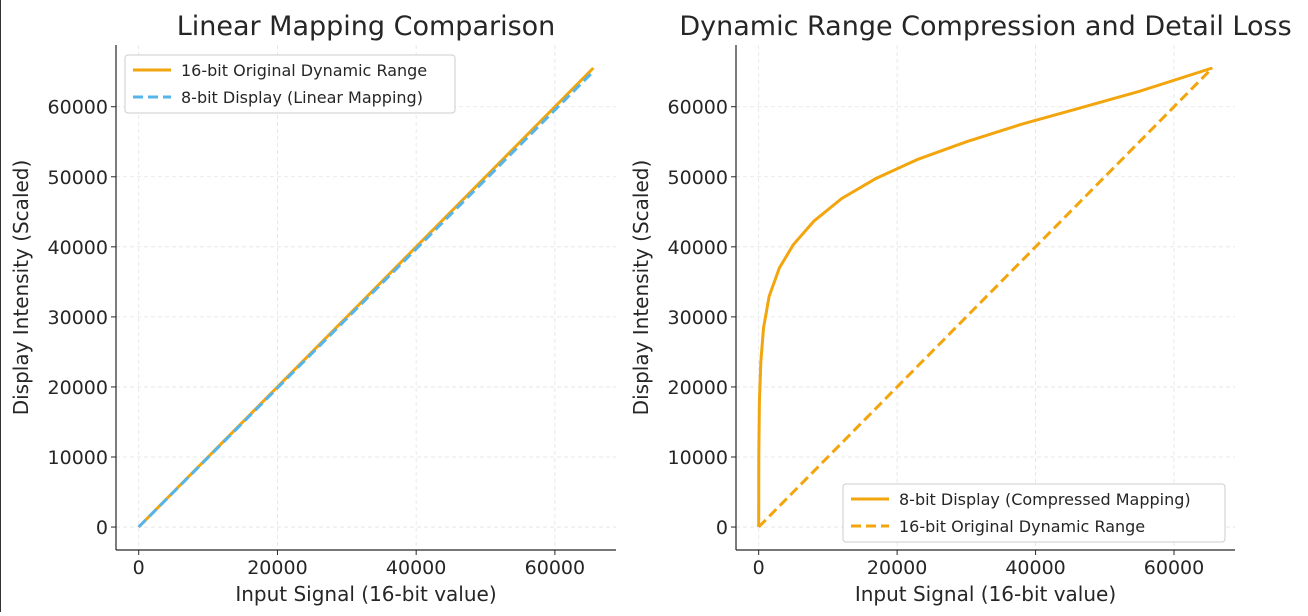  Describe the element at coordinates (302, 97) in the screenshot. I see `legend-label-2: 8-bit Display (Linear Mapping)` at that location.